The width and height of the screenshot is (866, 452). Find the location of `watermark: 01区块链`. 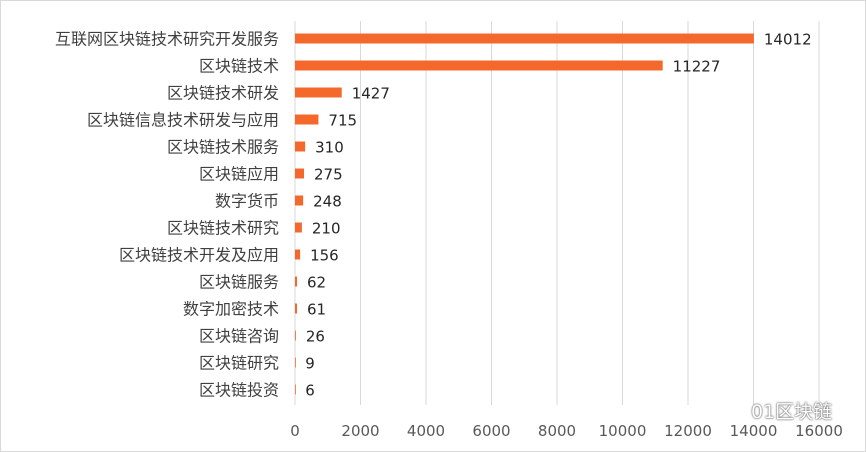

watermark: 01区块链 is located at coordinates (776, 410).